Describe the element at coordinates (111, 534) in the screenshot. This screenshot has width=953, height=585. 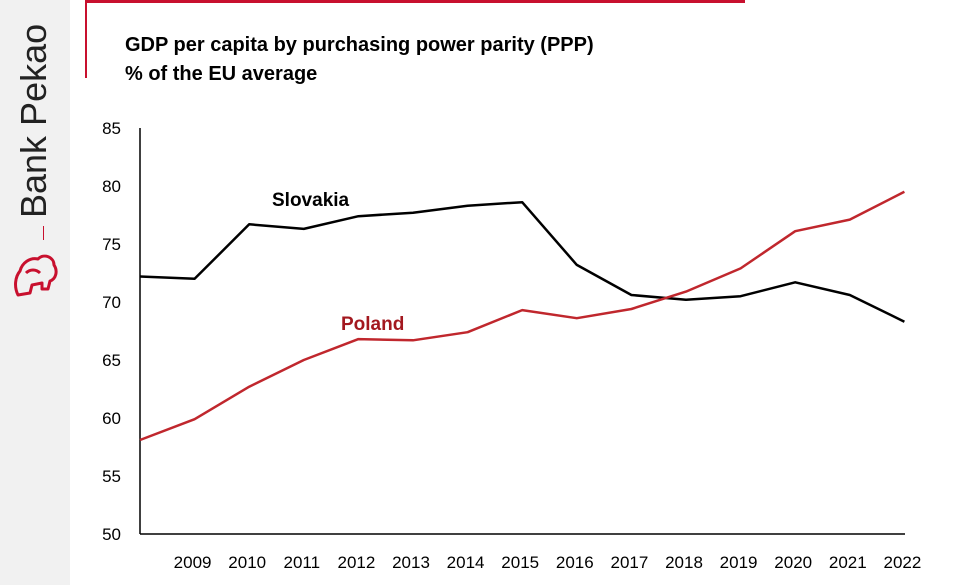
I see `y-tick-label: 50` at that location.